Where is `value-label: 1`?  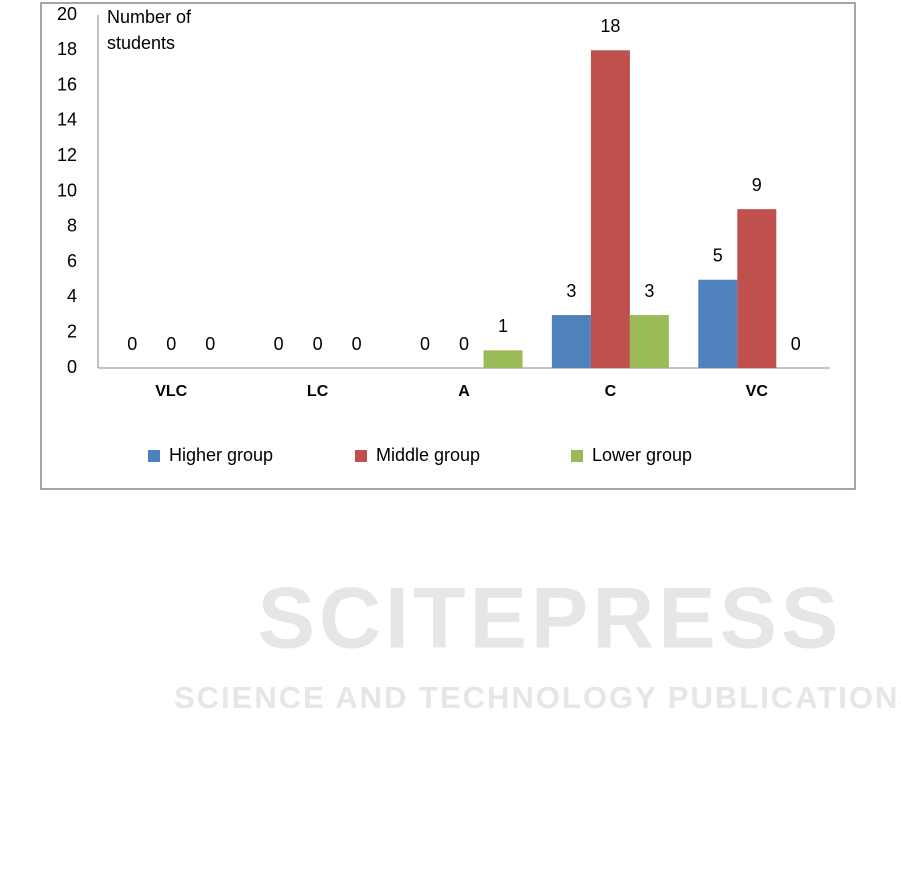 value-label: 1 is located at coordinates (503, 326).